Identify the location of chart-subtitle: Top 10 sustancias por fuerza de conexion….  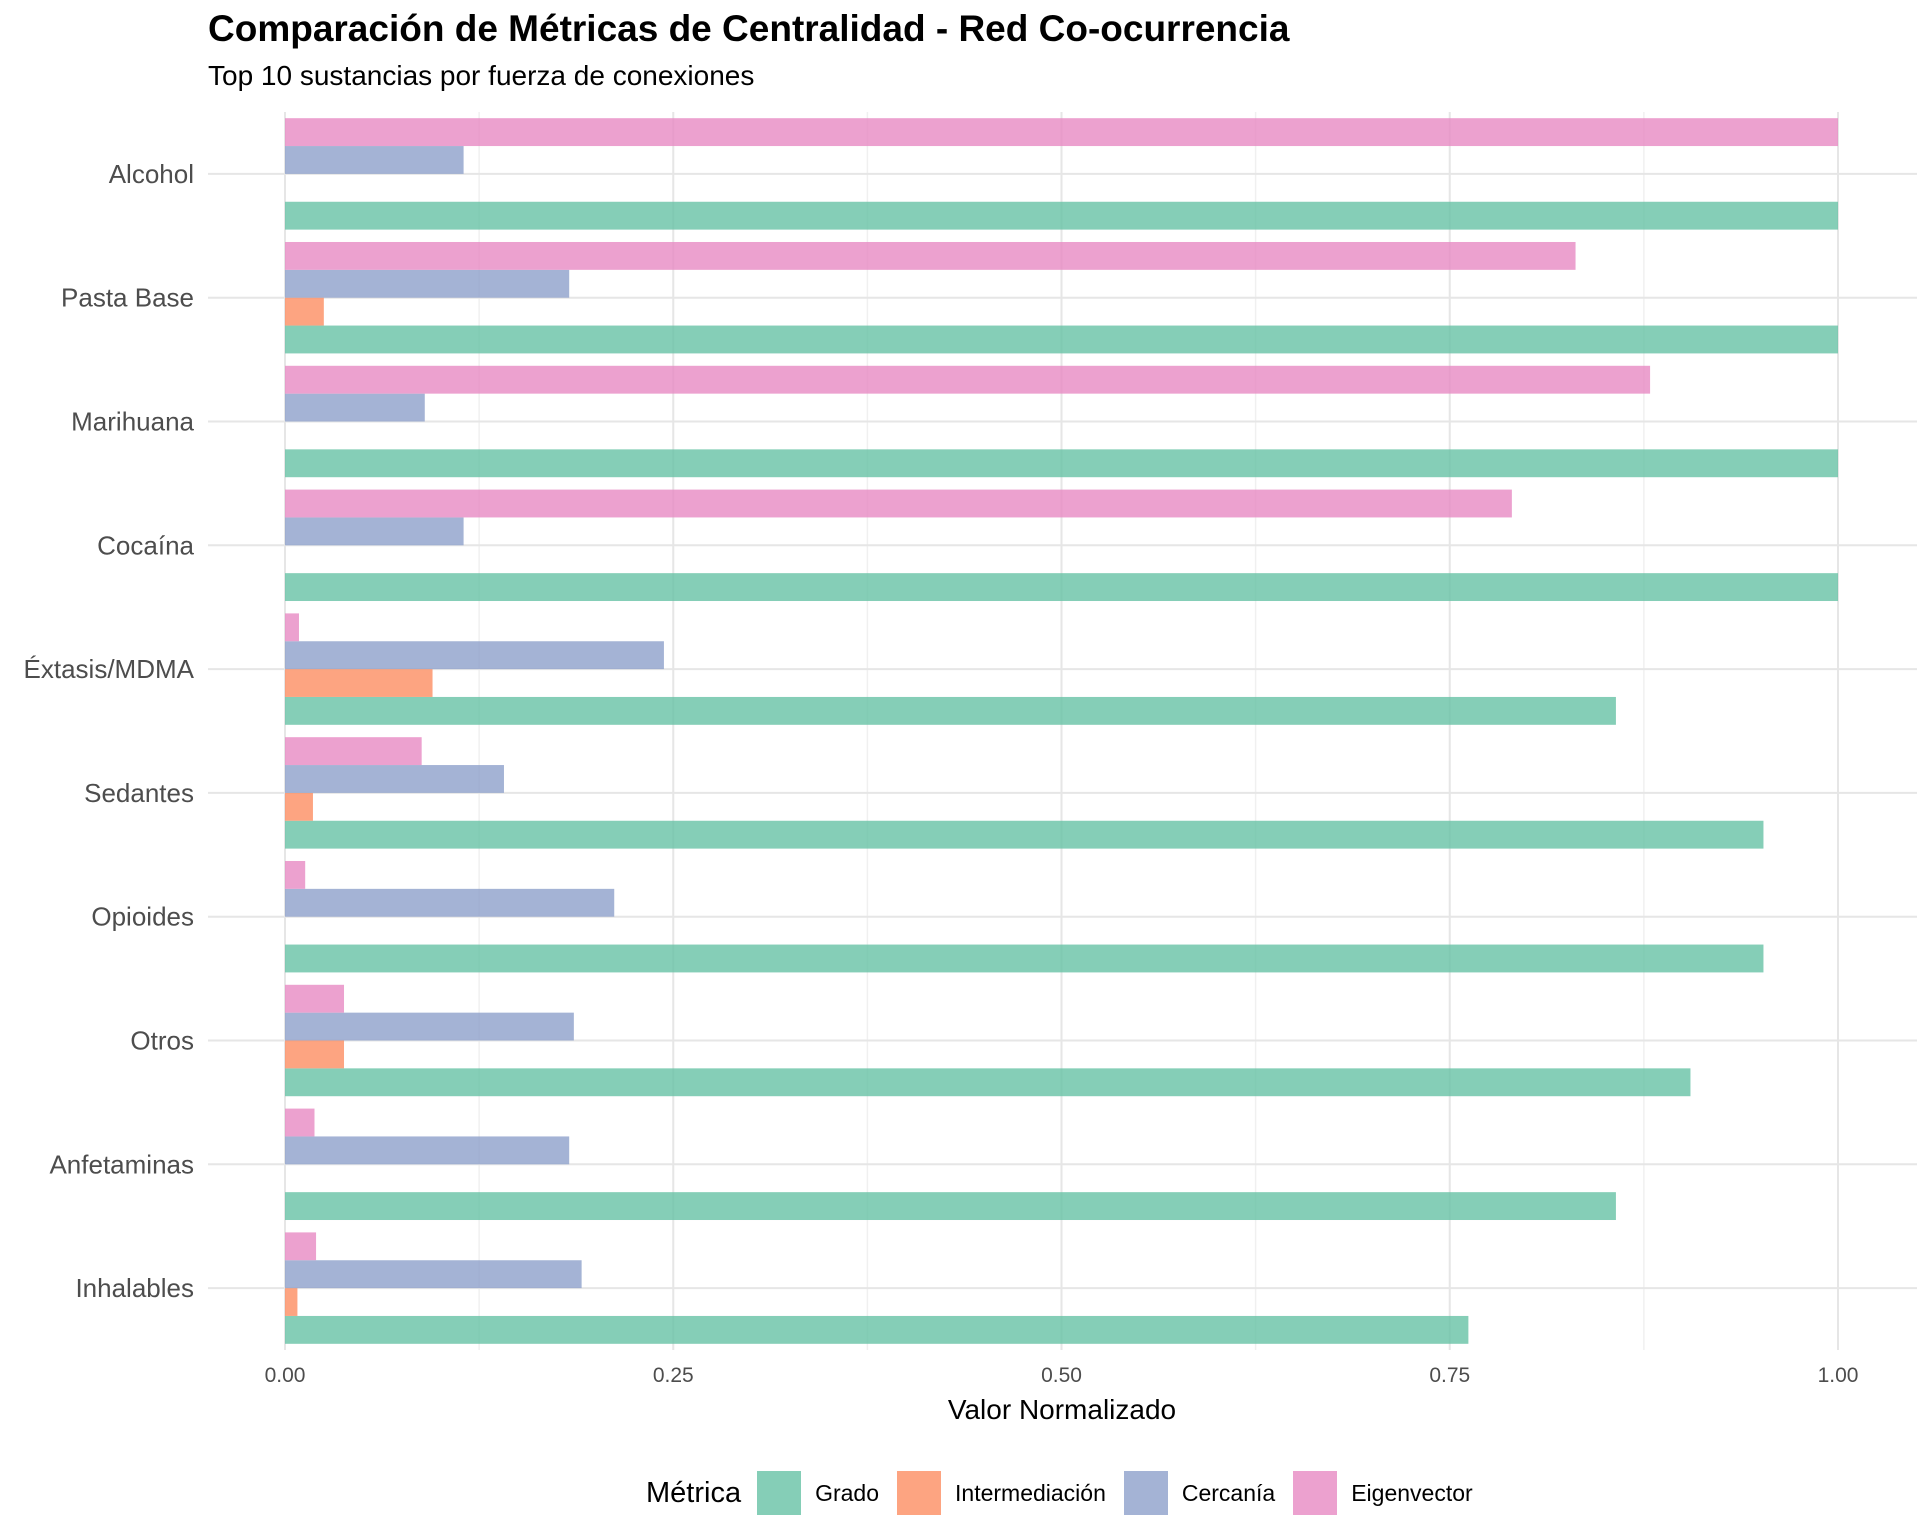
(481, 75).